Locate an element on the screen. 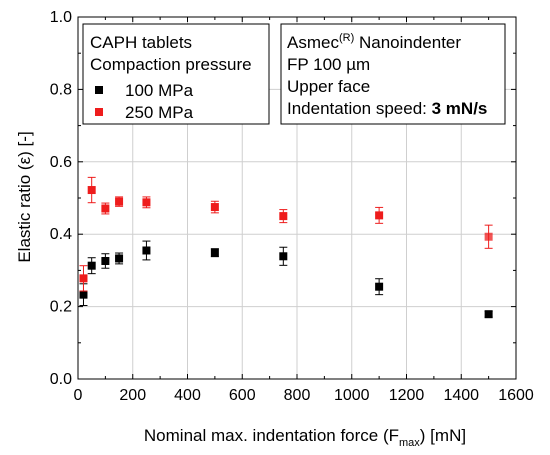 Image resolution: width=550 pixels, height=455 pixels. info-line-4: Indentation speed: 3 mN/s is located at coordinates (387, 108).